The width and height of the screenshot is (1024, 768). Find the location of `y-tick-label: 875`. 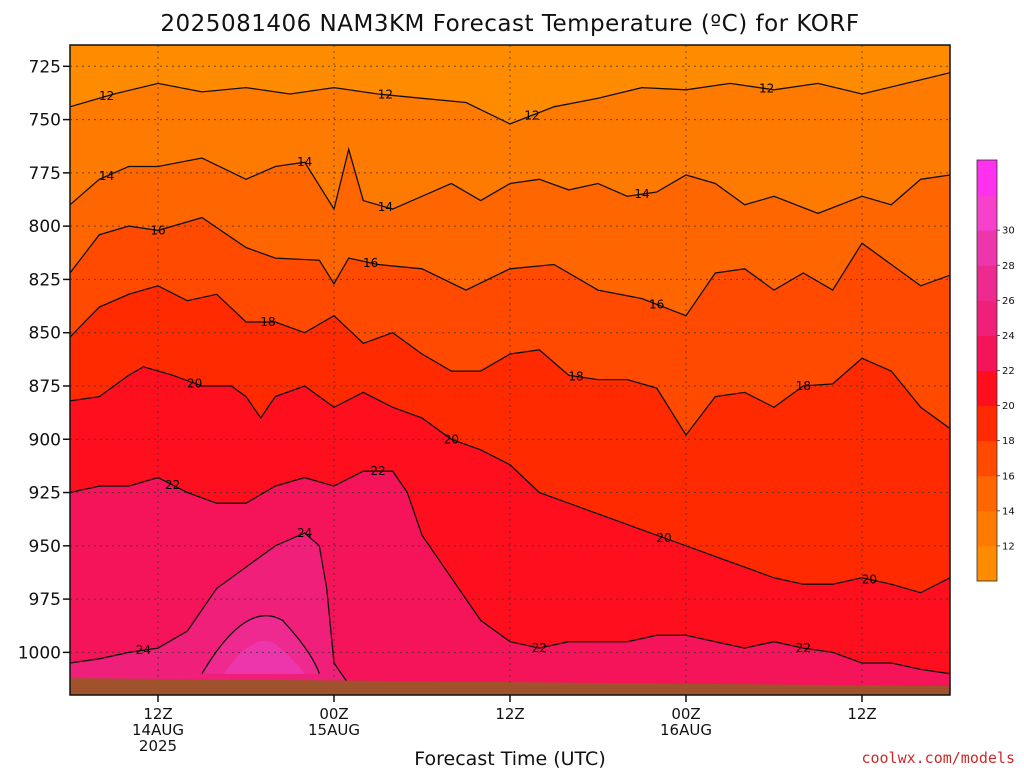

y-tick-label: 875 is located at coordinates (45, 387).